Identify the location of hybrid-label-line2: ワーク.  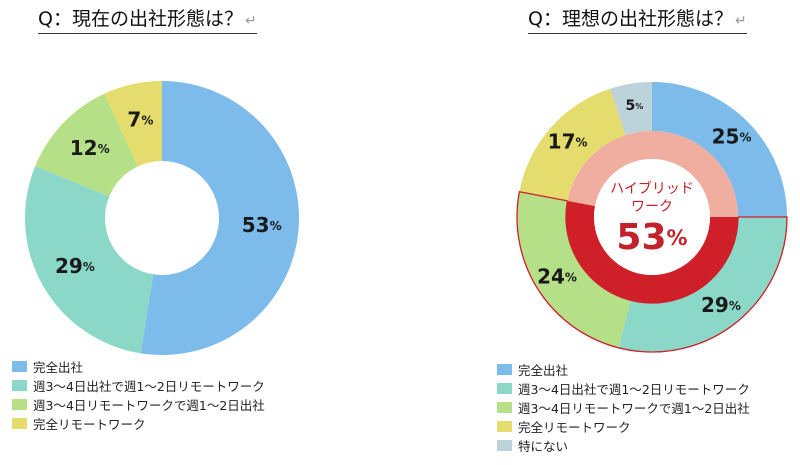
(652, 207).